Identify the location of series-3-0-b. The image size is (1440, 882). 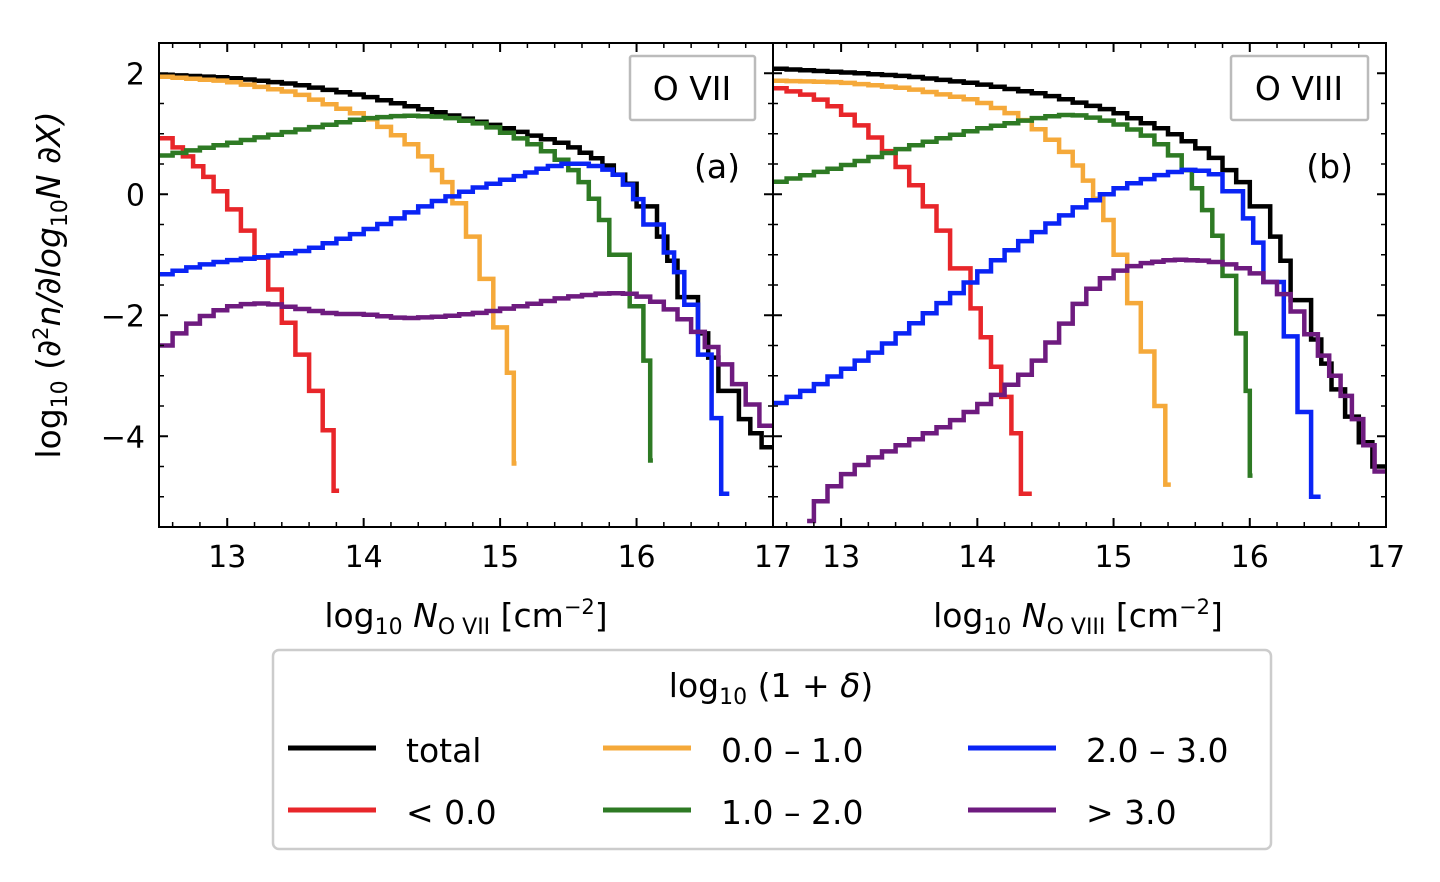
(1096, 390).